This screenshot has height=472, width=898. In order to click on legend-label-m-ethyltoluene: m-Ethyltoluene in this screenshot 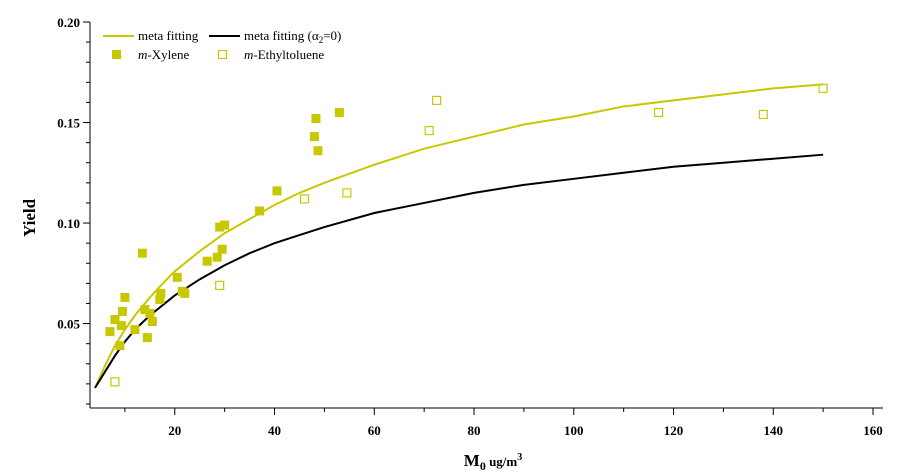, I will do `click(284, 54)`.